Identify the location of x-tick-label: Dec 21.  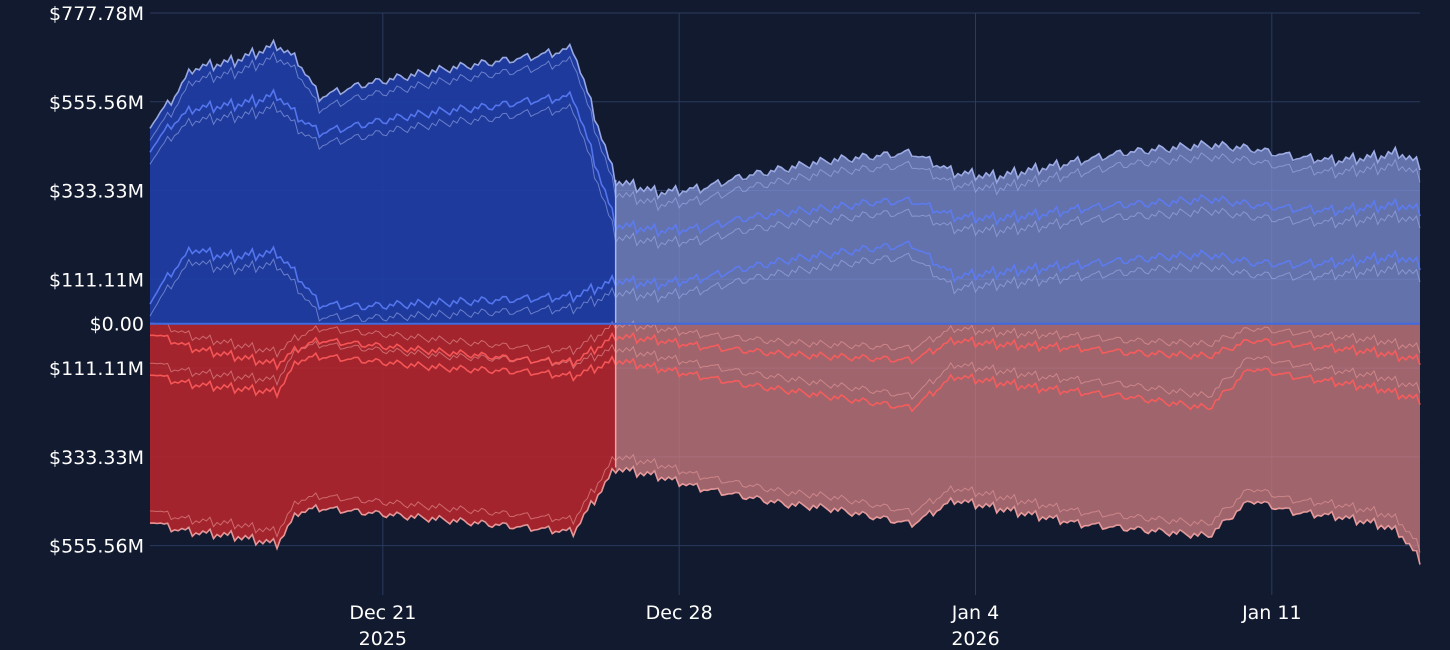
(382, 613).